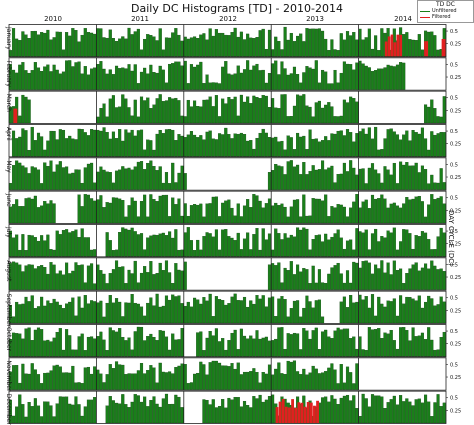 The height and width of the screenshot is (425, 474). I want to click on month-label: March, so click(8, 103).